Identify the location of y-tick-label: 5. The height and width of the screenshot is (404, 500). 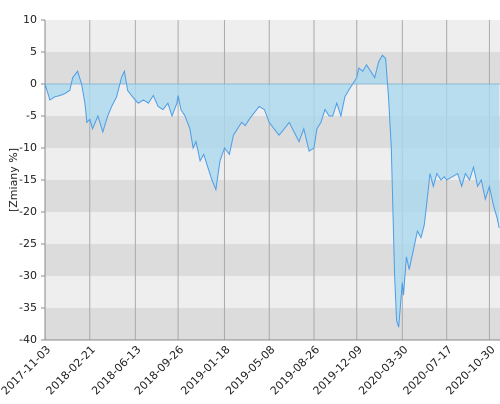
(33, 51).